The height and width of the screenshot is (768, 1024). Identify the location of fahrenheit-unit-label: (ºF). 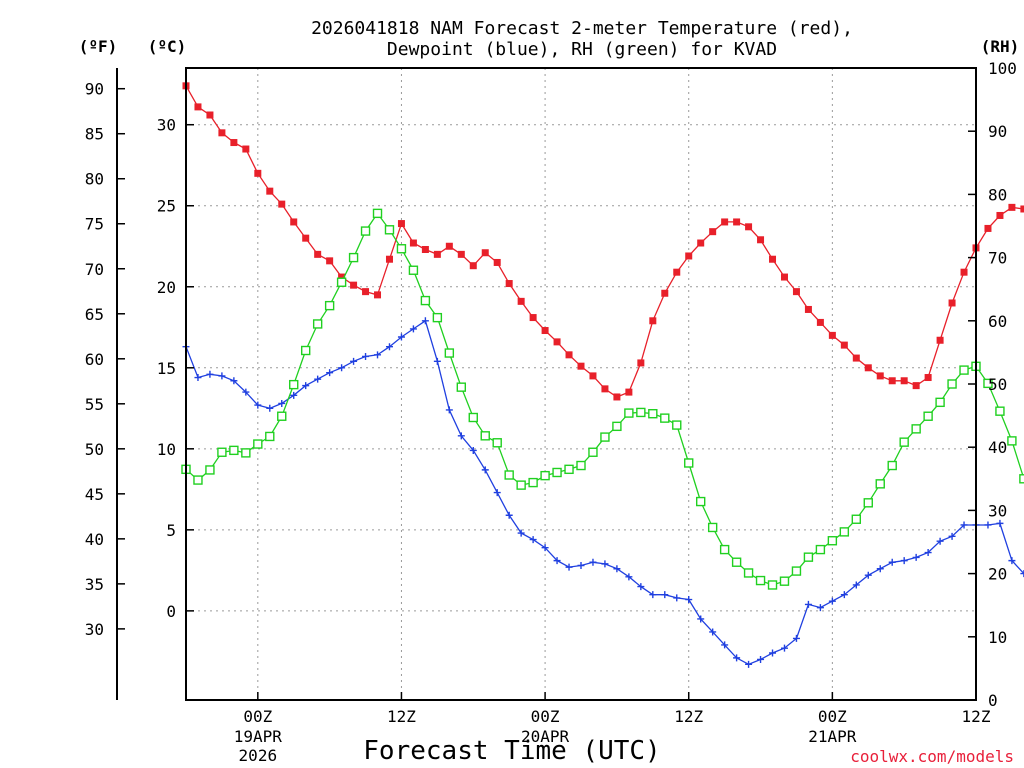
(98, 46).